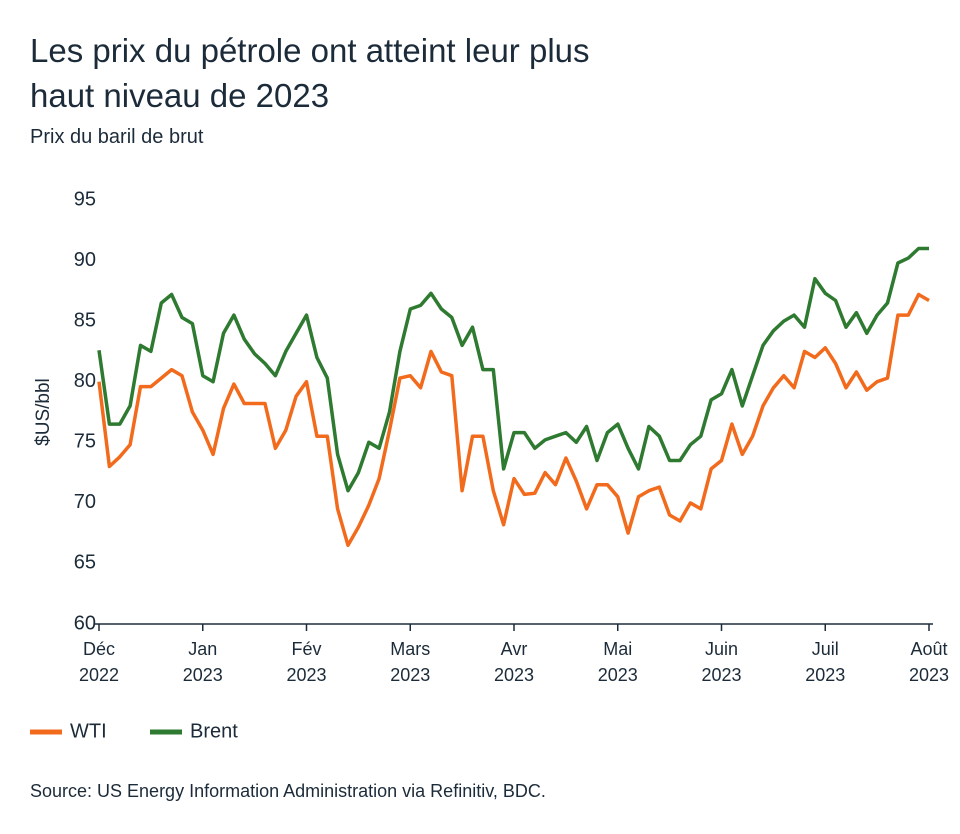 This screenshot has width=960, height=834. Describe the element at coordinates (721, 662) in the screenshot. I see `x-tick-label: Juin 2023` at that location.